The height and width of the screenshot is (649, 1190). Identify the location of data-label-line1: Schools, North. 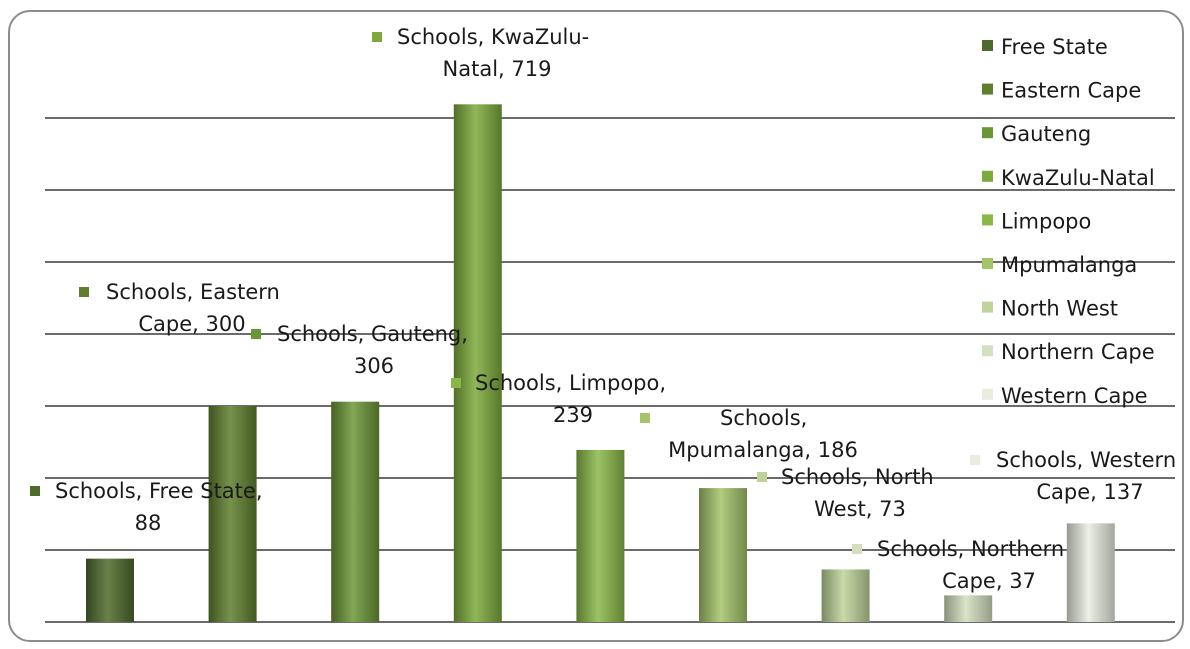
(857, 477).